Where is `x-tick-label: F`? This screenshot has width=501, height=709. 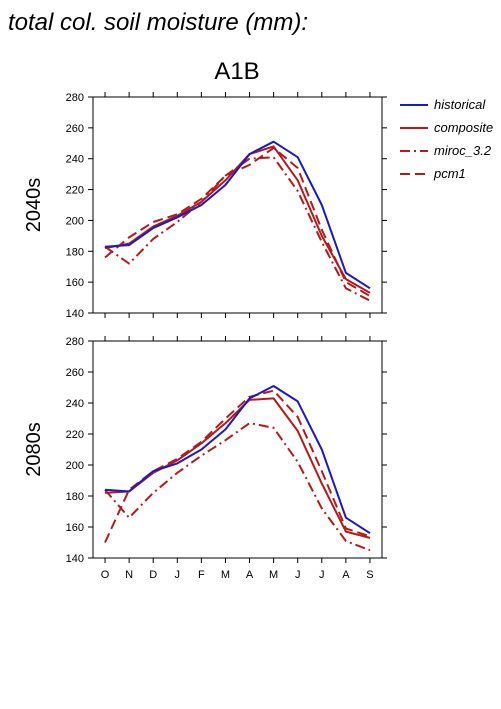
x-tick-label: F is located at coordinates (201, 575).